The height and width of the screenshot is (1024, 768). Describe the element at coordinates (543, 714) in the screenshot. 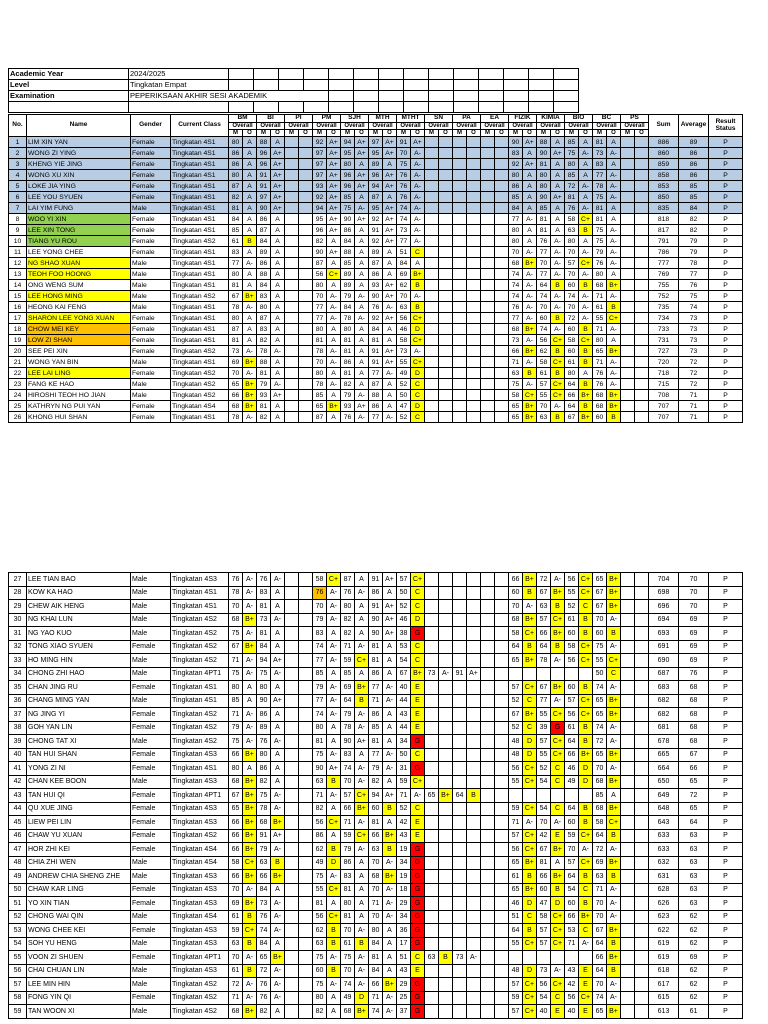

I see `mark-cell: 55` at that location.